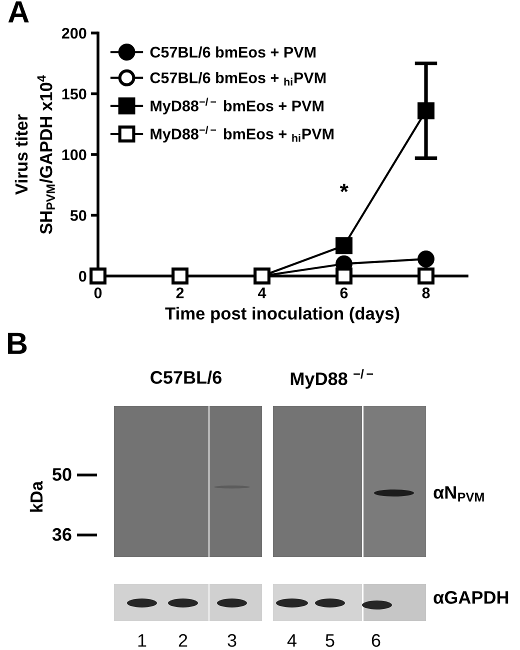 The width and height of the screenshot is (520, 650). I want to click on text: 2, so click(183, 640).